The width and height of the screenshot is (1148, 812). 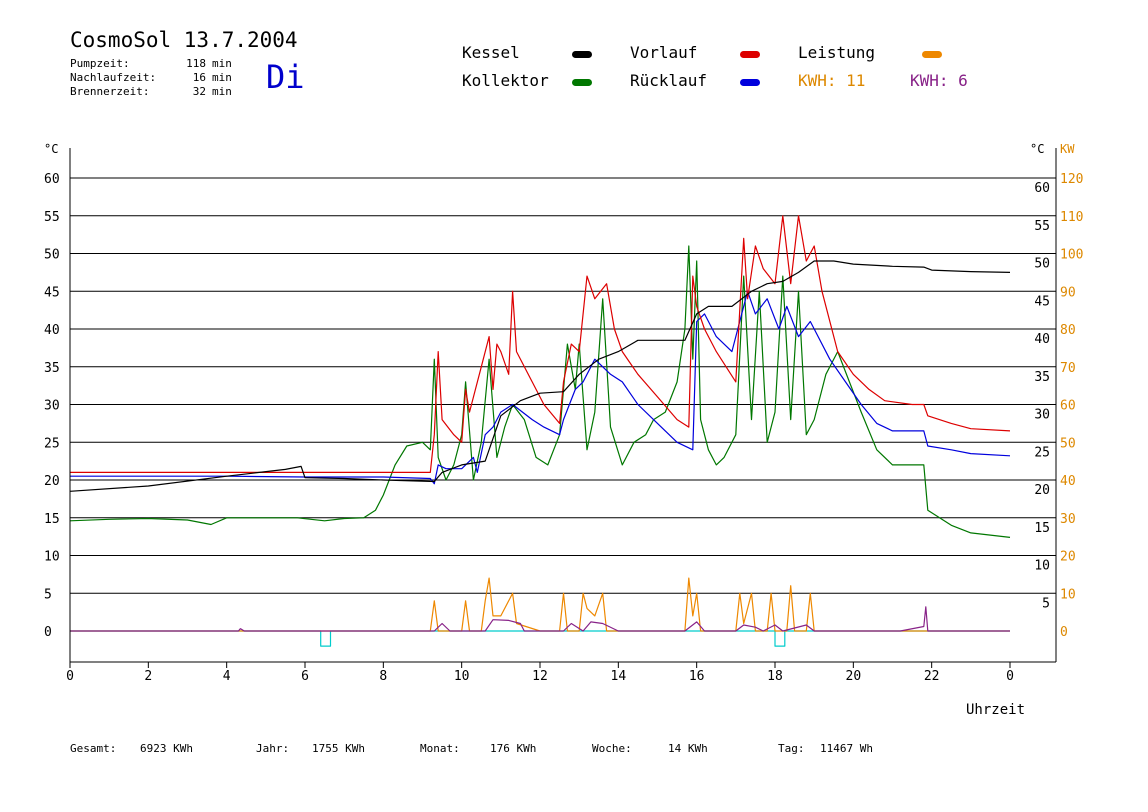 What do you see at coordinates (338, 748) in the screenshot?
I see `footer-jahr-value: 1755 KWh` at bounding box center [338, 748].